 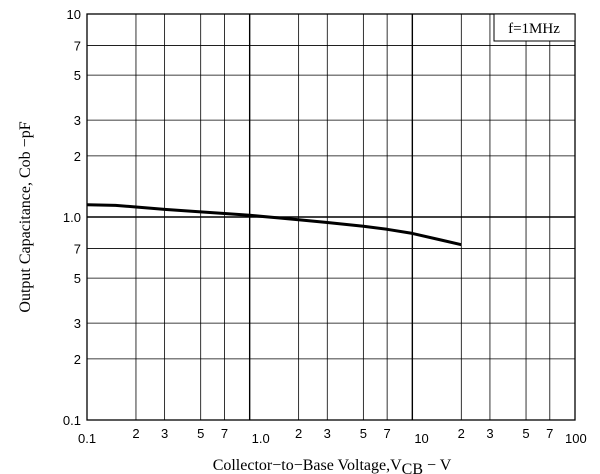 I want to click on y-tick-labels: 0.1 2 3 5 7 1.0 2 3 5 7 10, so click(x=72, y=217).